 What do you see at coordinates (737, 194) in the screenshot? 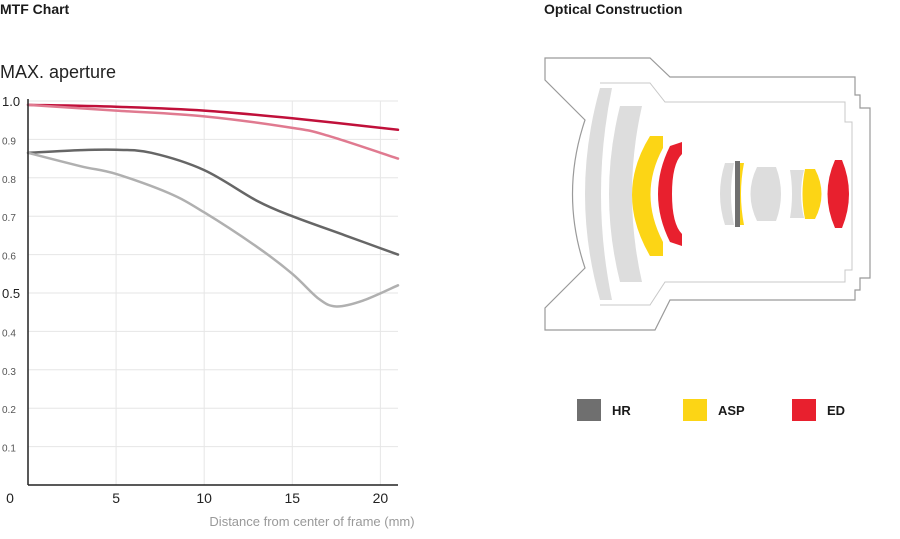
I see `lens-element-hr` at bounding box center [737, 194].